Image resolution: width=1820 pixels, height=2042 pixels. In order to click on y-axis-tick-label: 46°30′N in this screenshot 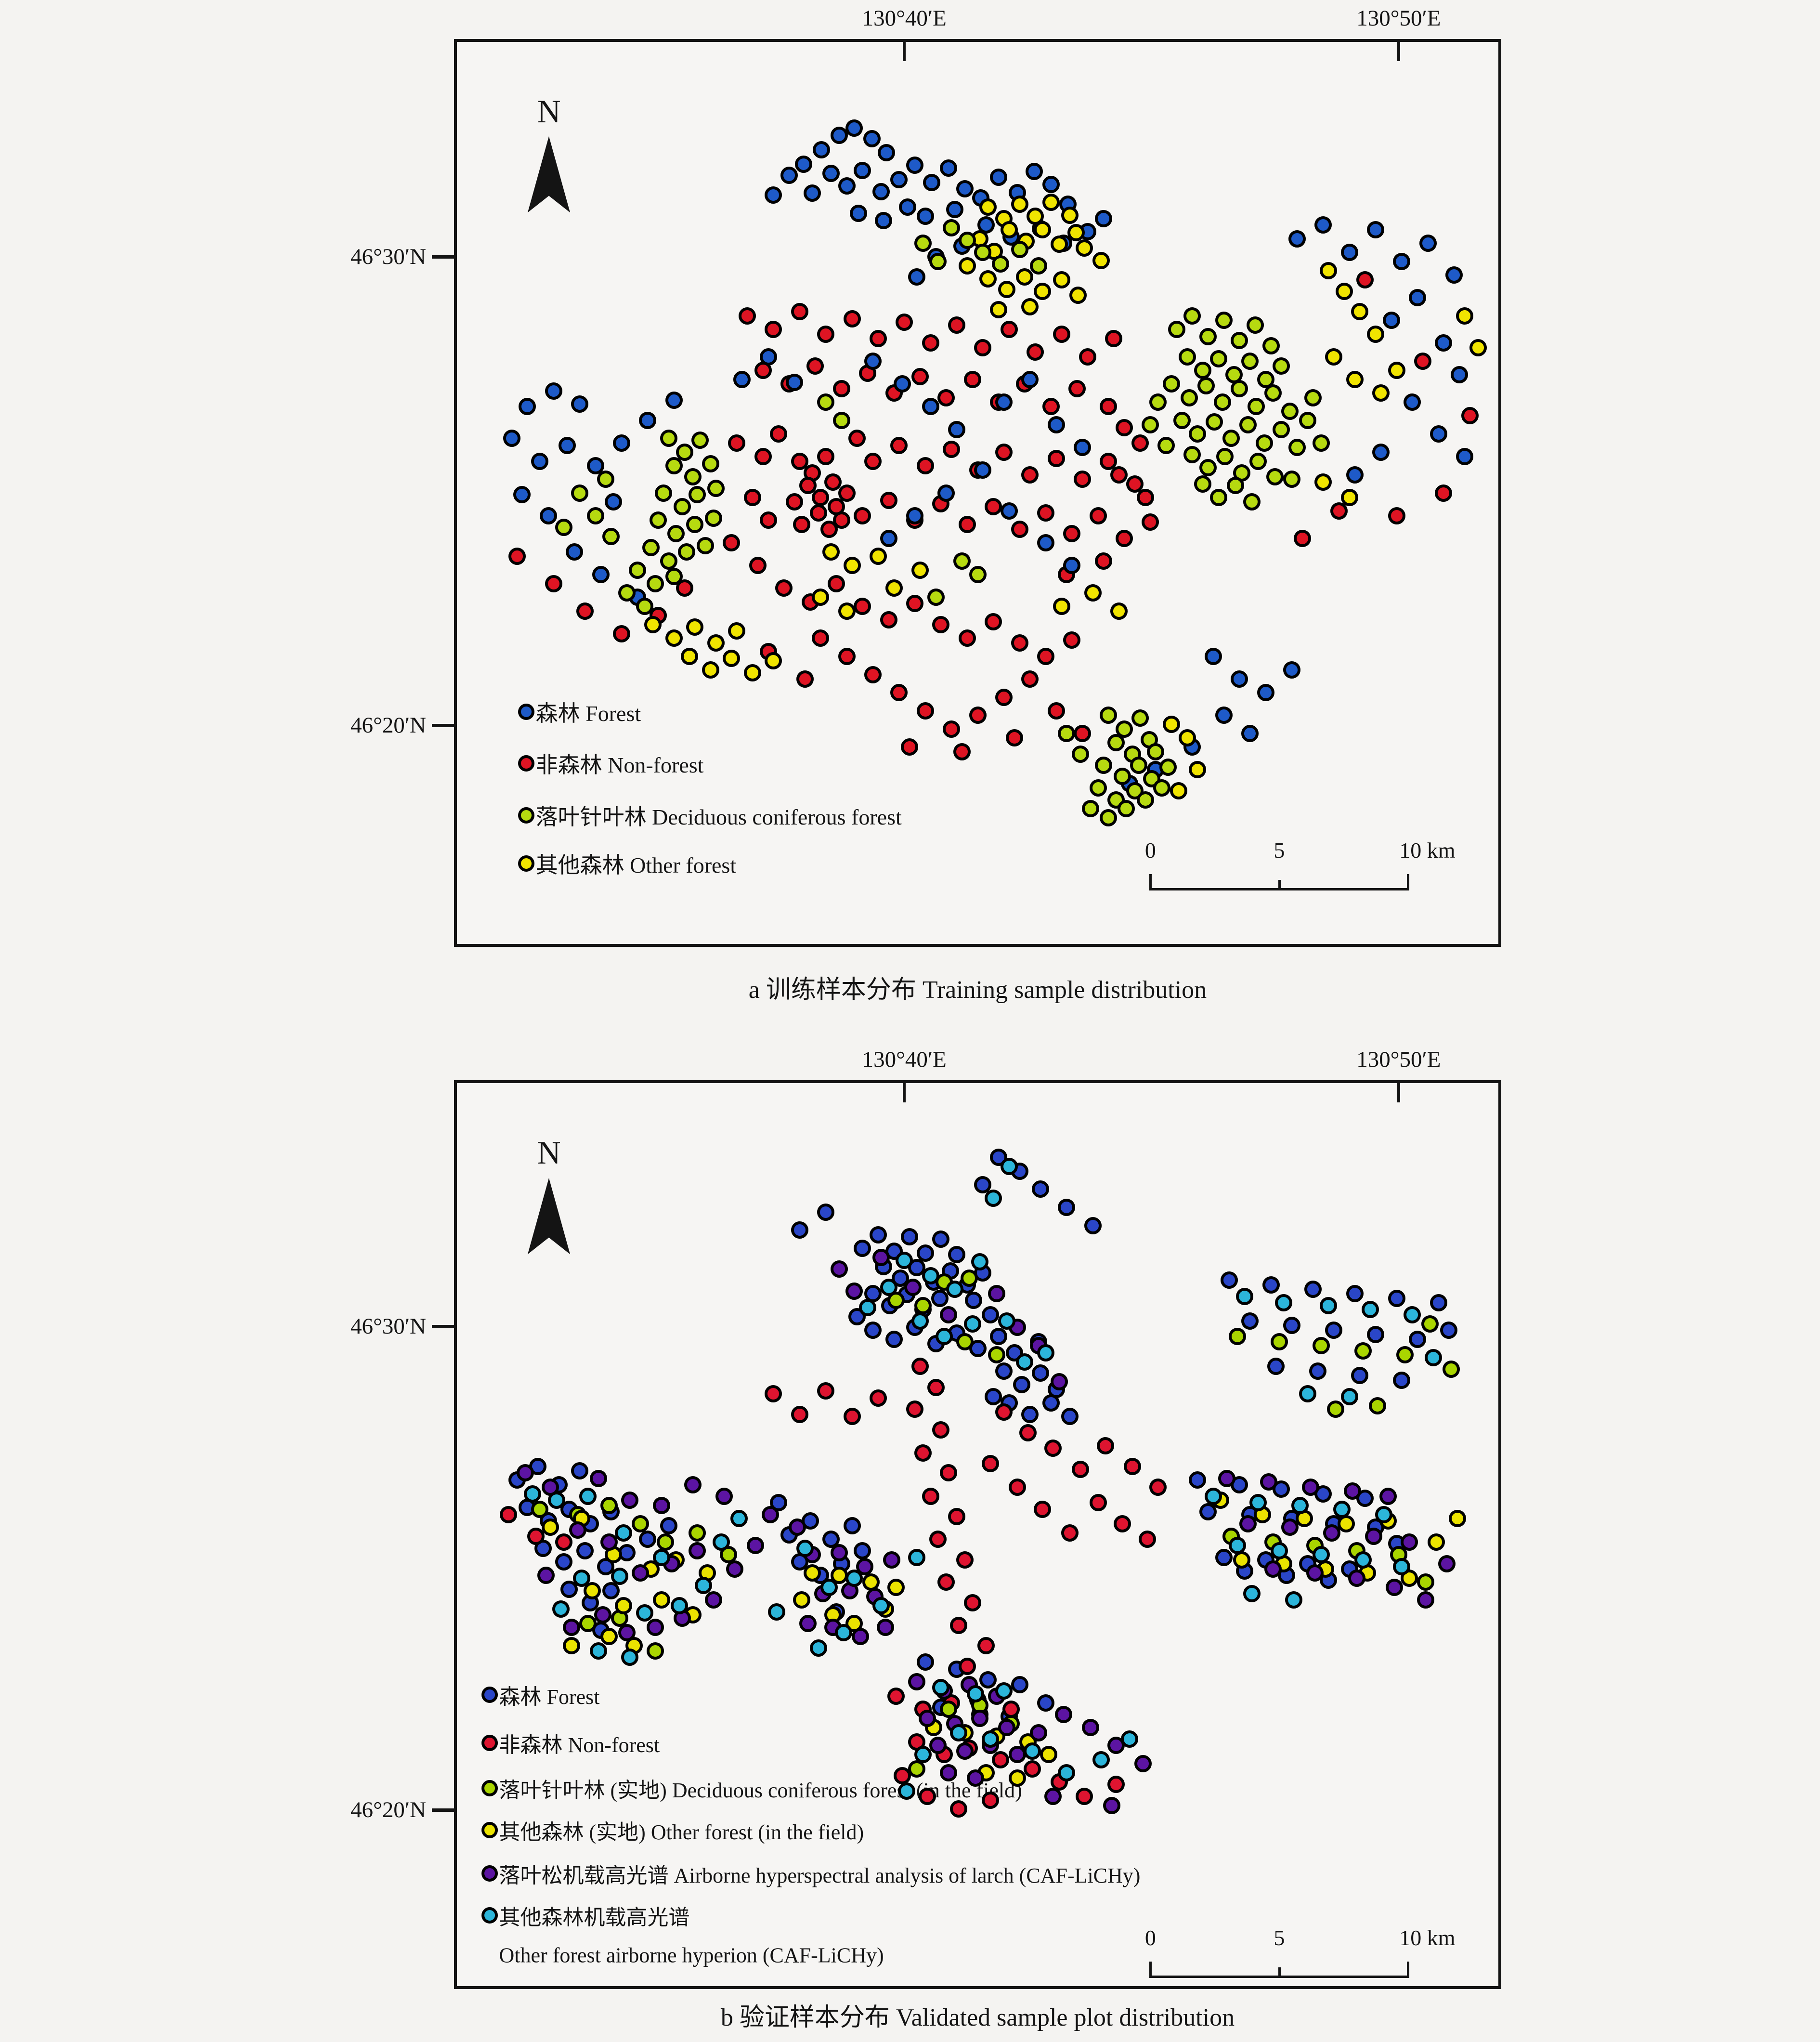, I will do `click(388, 1326)`.